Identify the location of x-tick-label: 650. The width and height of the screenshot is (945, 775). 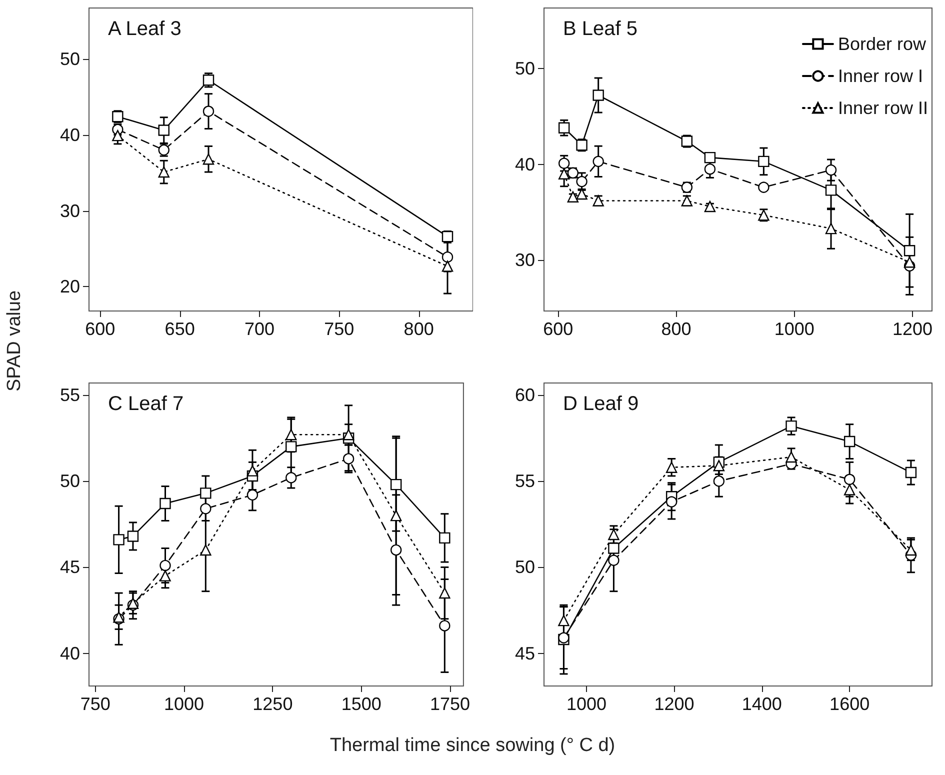
(179, 329).